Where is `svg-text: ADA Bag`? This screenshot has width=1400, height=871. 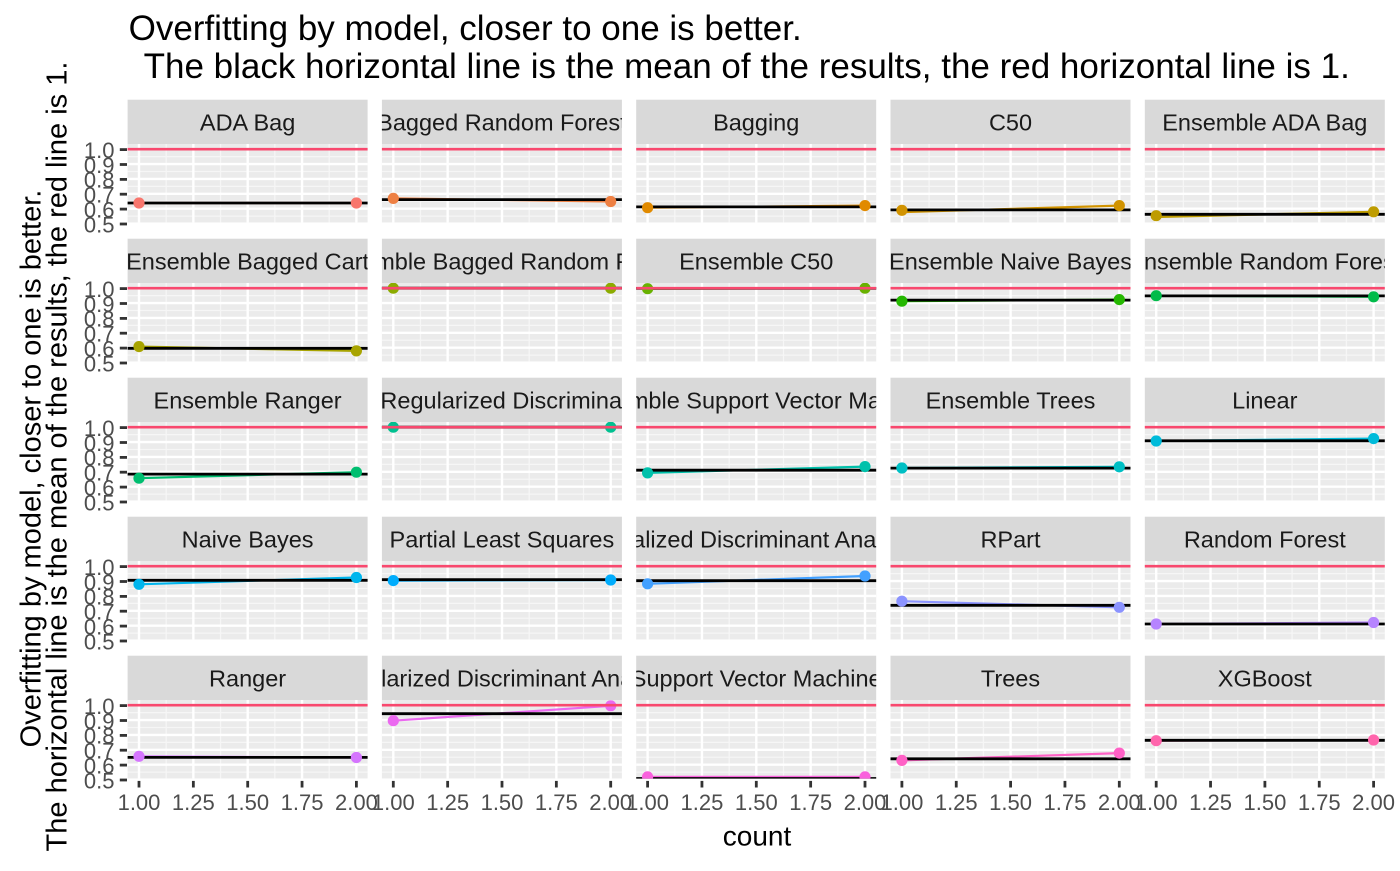
svg-text: ADA Bag is located at coordinates (247, 122).